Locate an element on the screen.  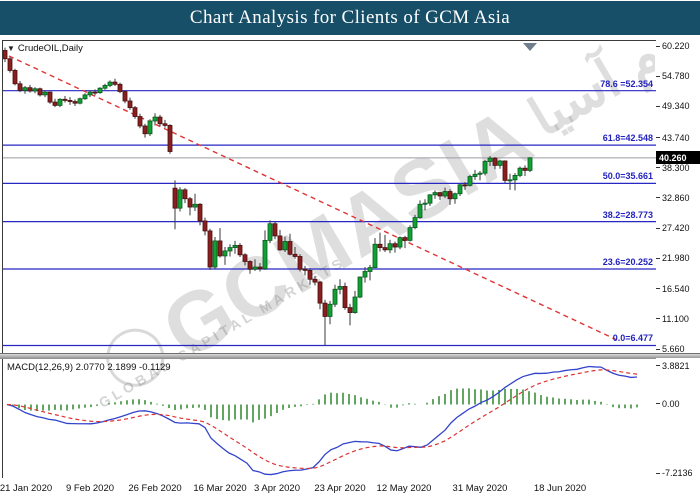
date-label: 12 May 2020 is located at coordinates (404, 488).